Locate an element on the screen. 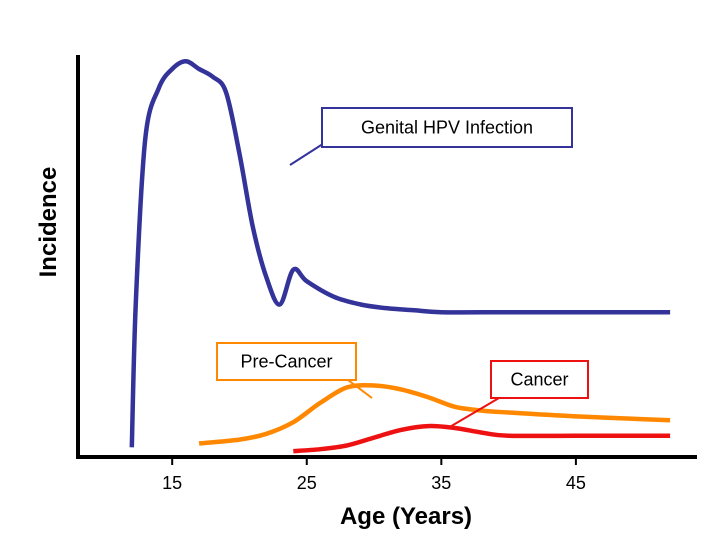 This screenshot has width=720, height=540. callout-pre-cancer: Pre-Cancer is located at coordinates (294, 370).